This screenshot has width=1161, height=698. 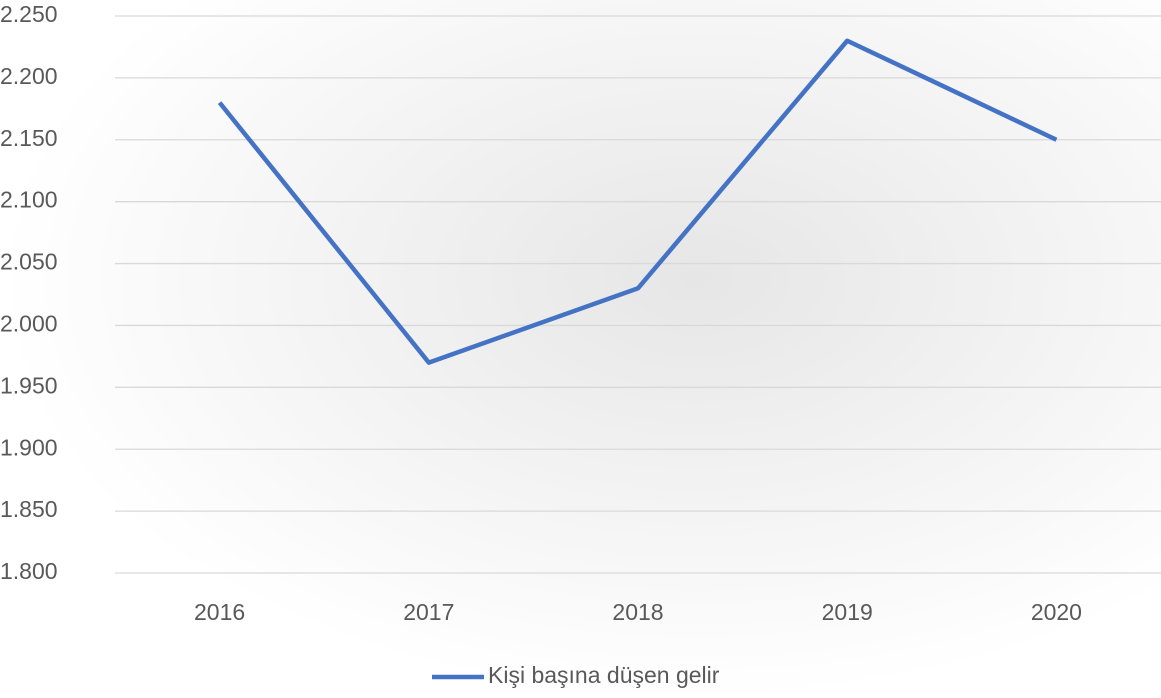 I want to click on y-tick-label: 2.250, so click(x=29, y=14).